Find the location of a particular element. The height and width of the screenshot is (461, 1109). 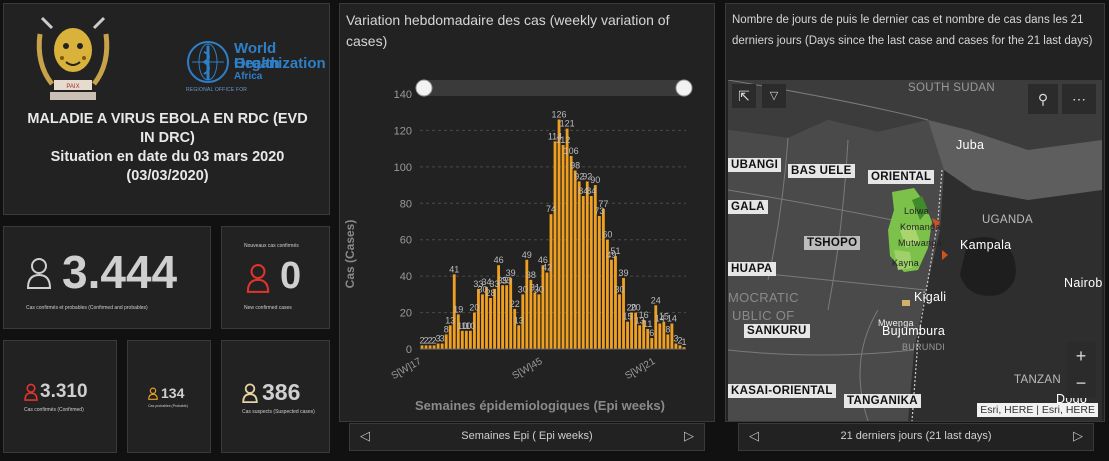

suspected-cases-caption: Cas suspects (Suspected cases) is located at coordinates (278, 412).